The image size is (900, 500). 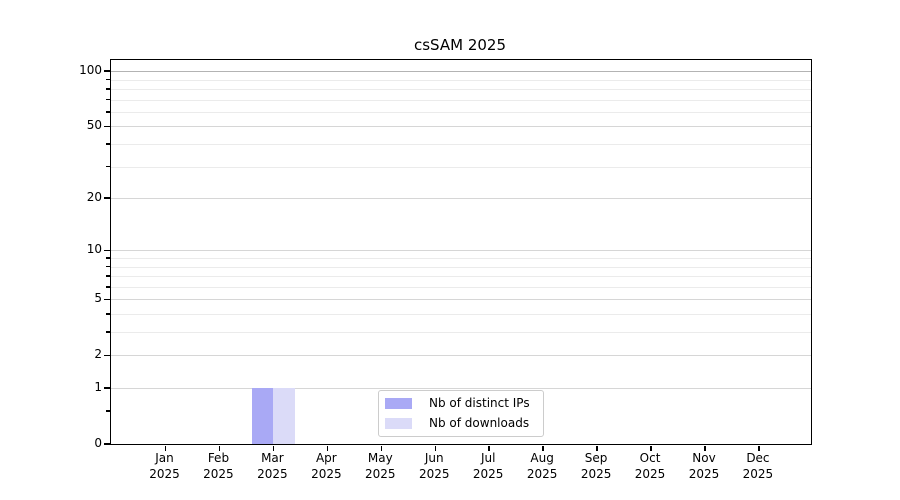 I want to click on x-tick-label: Dec 2025, so click(x=758, y=466).